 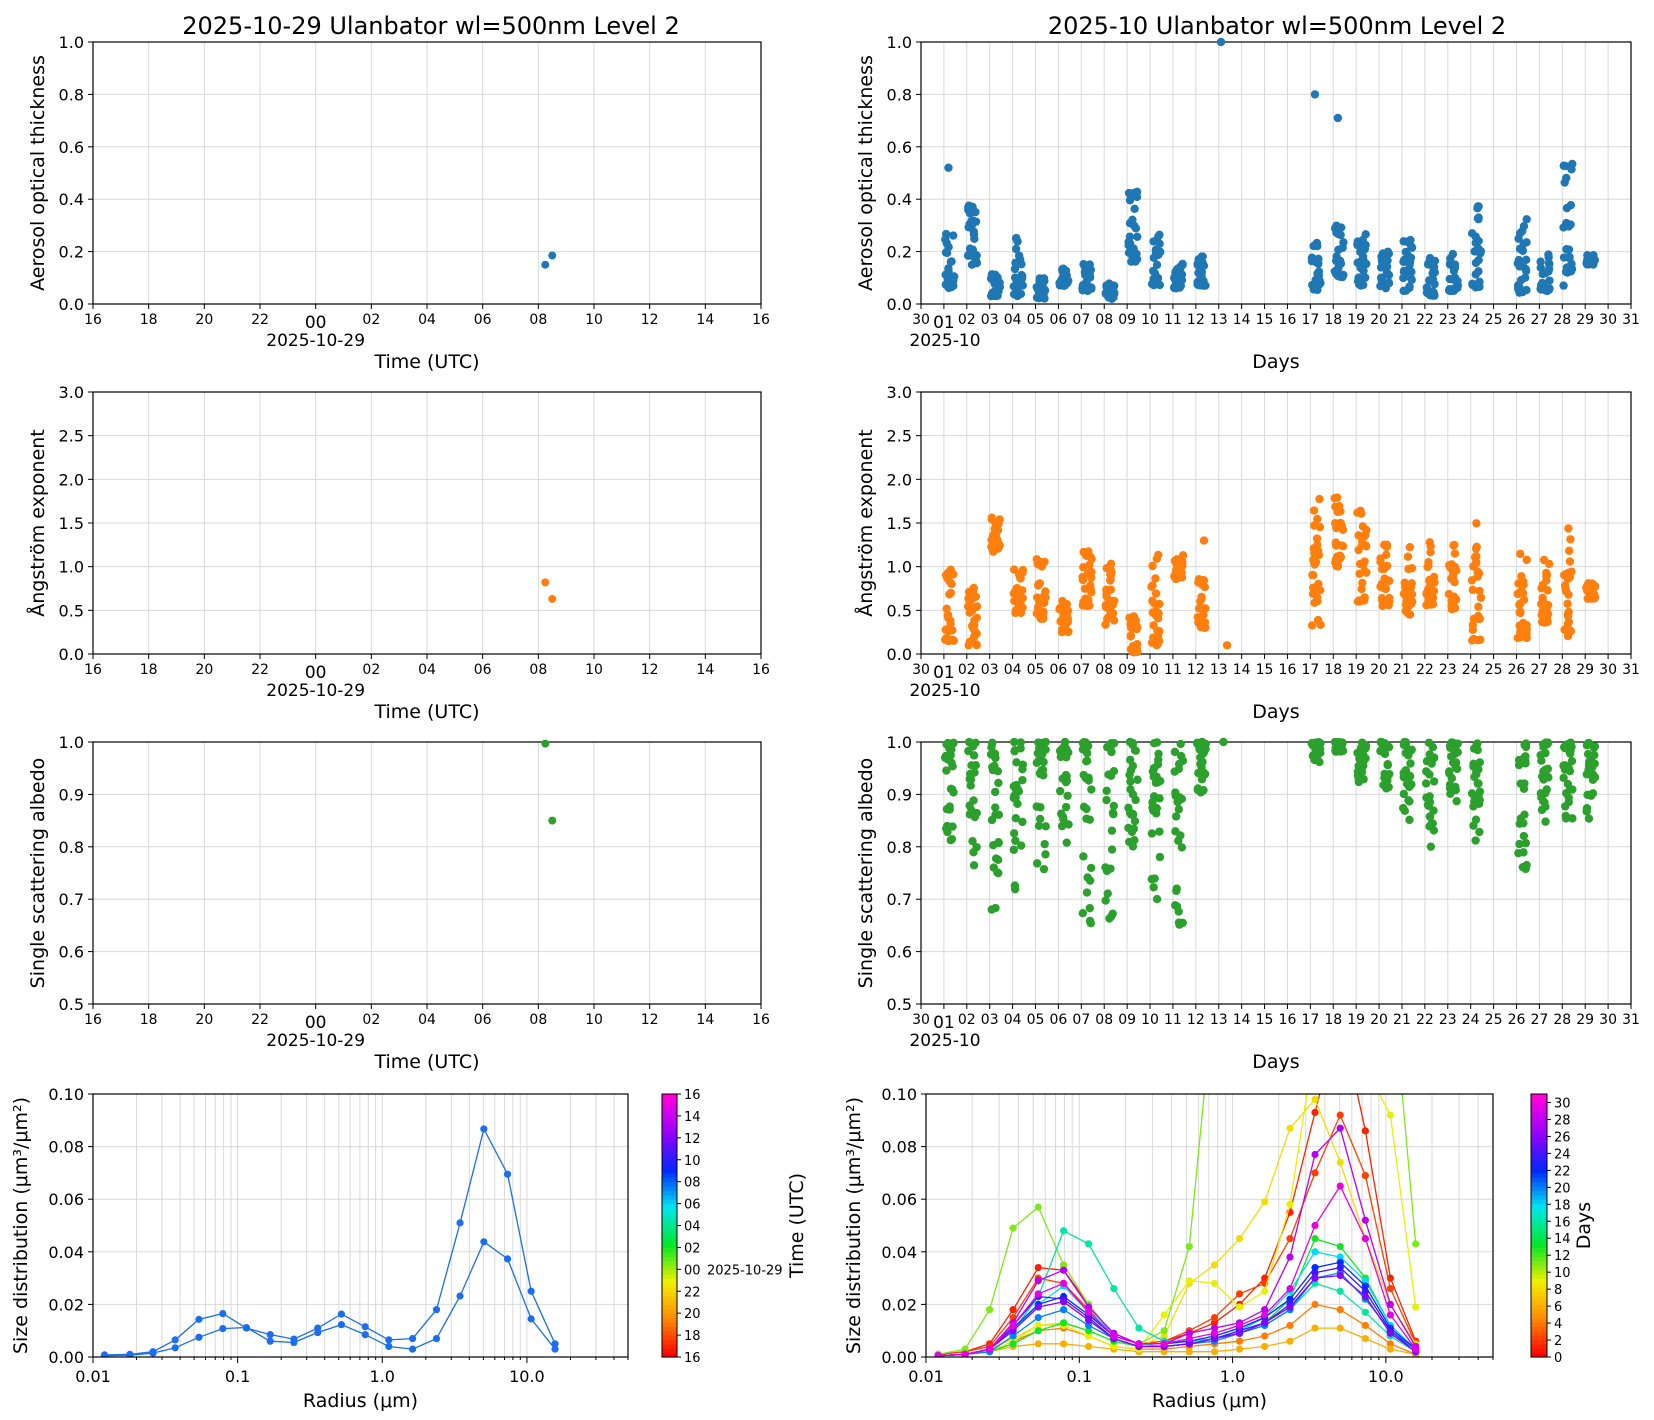 I want to click on monthly-ssa-xtick-label: 31, so click(x=1631, y=1020).